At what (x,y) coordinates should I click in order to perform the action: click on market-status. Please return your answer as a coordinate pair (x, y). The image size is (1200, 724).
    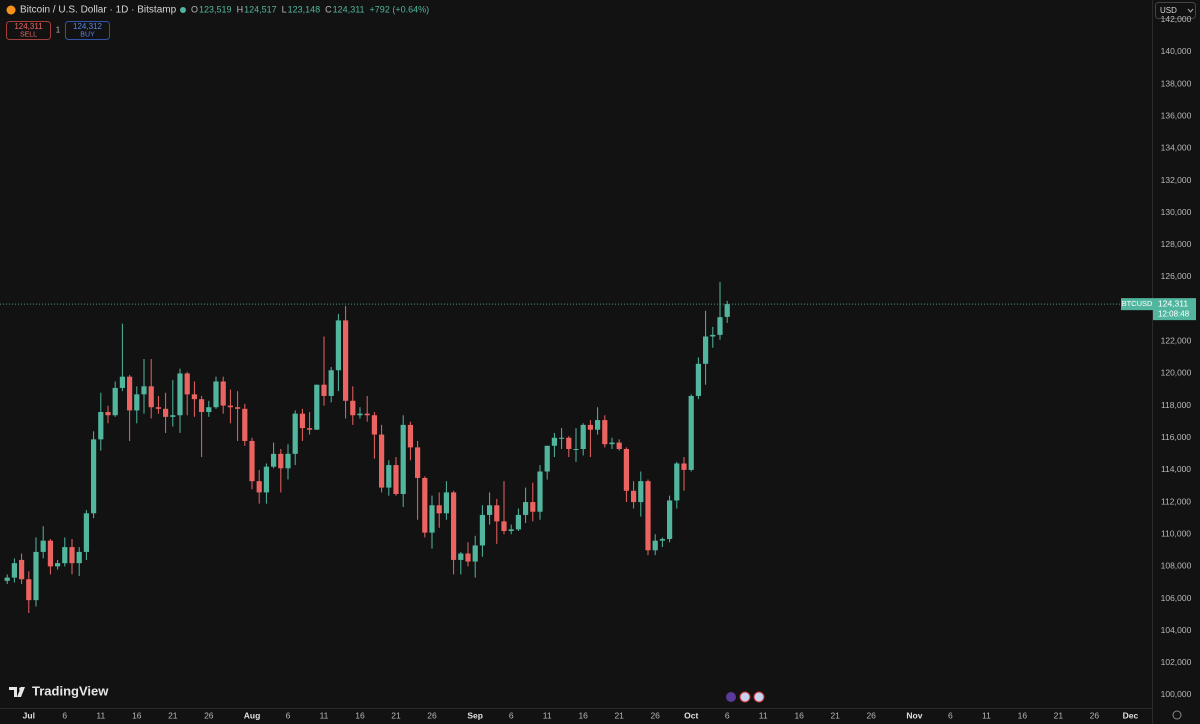
    Looking at the image, I should click on (183, 10).